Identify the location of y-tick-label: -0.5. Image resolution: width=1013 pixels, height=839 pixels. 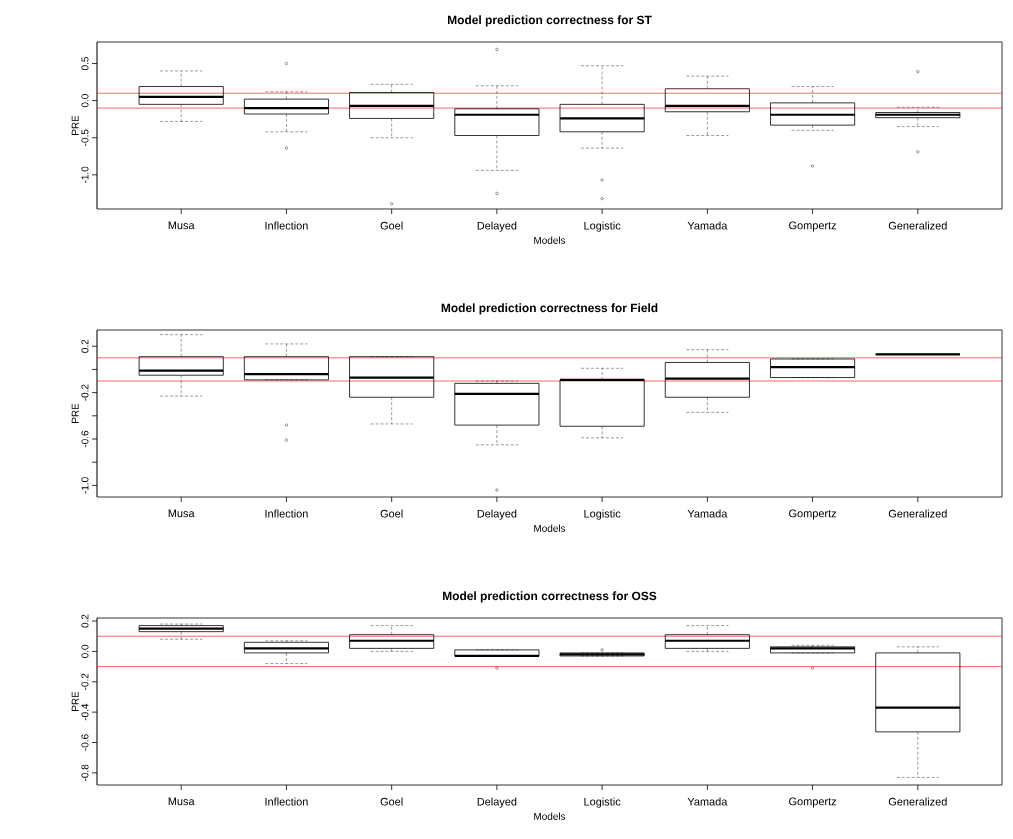
(85, 137).